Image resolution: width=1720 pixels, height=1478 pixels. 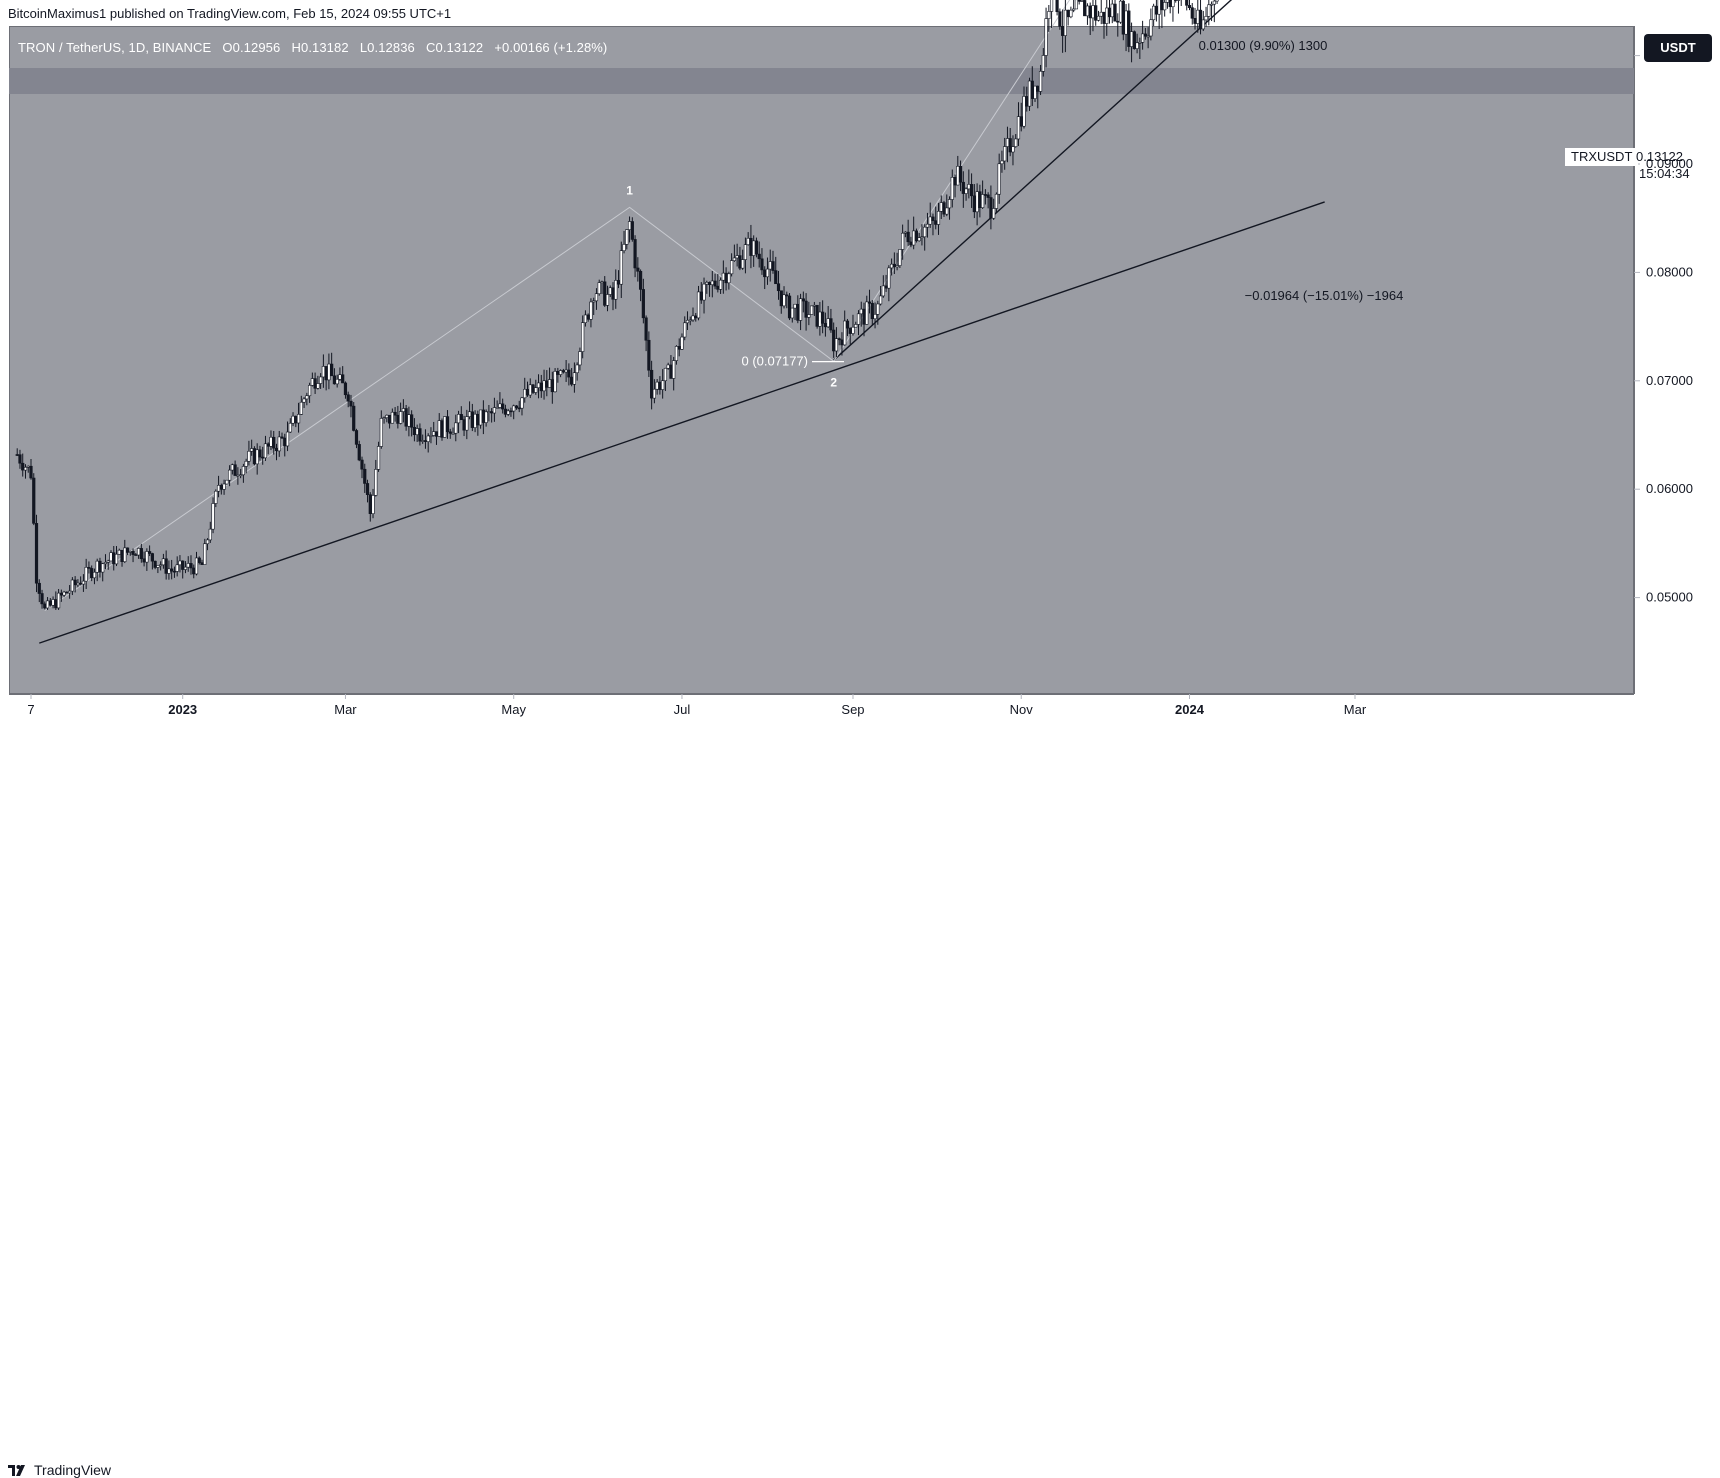 What do you see at coordinates (30, 709) in the screenshot?
I see `time-tick-label: 7` at bounding box center [30, 709].